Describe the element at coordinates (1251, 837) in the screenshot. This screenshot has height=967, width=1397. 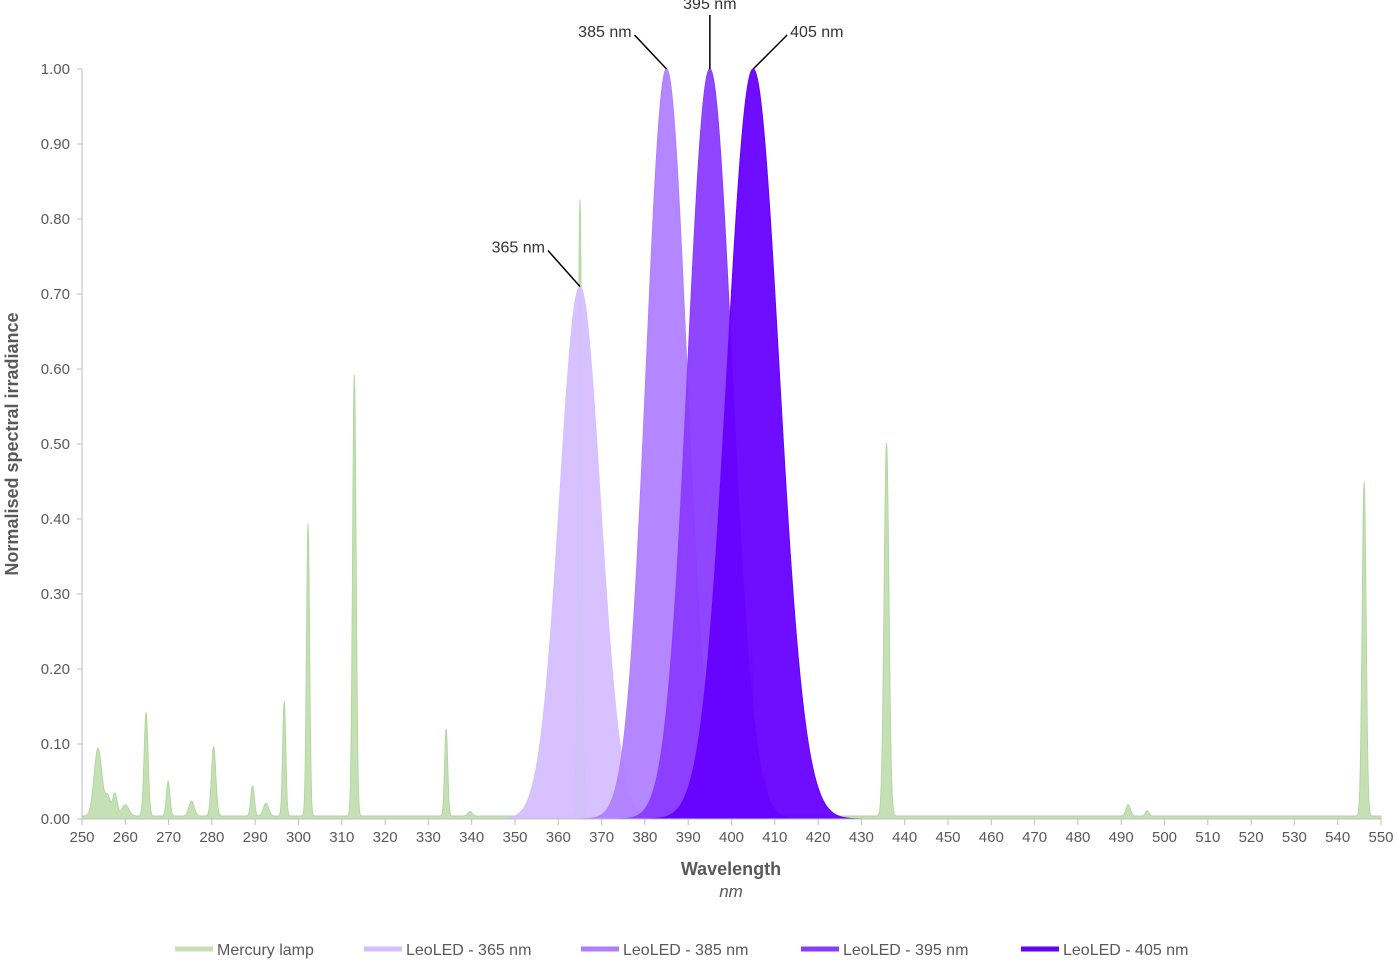
I see `x-tick-label: 520` at that location.